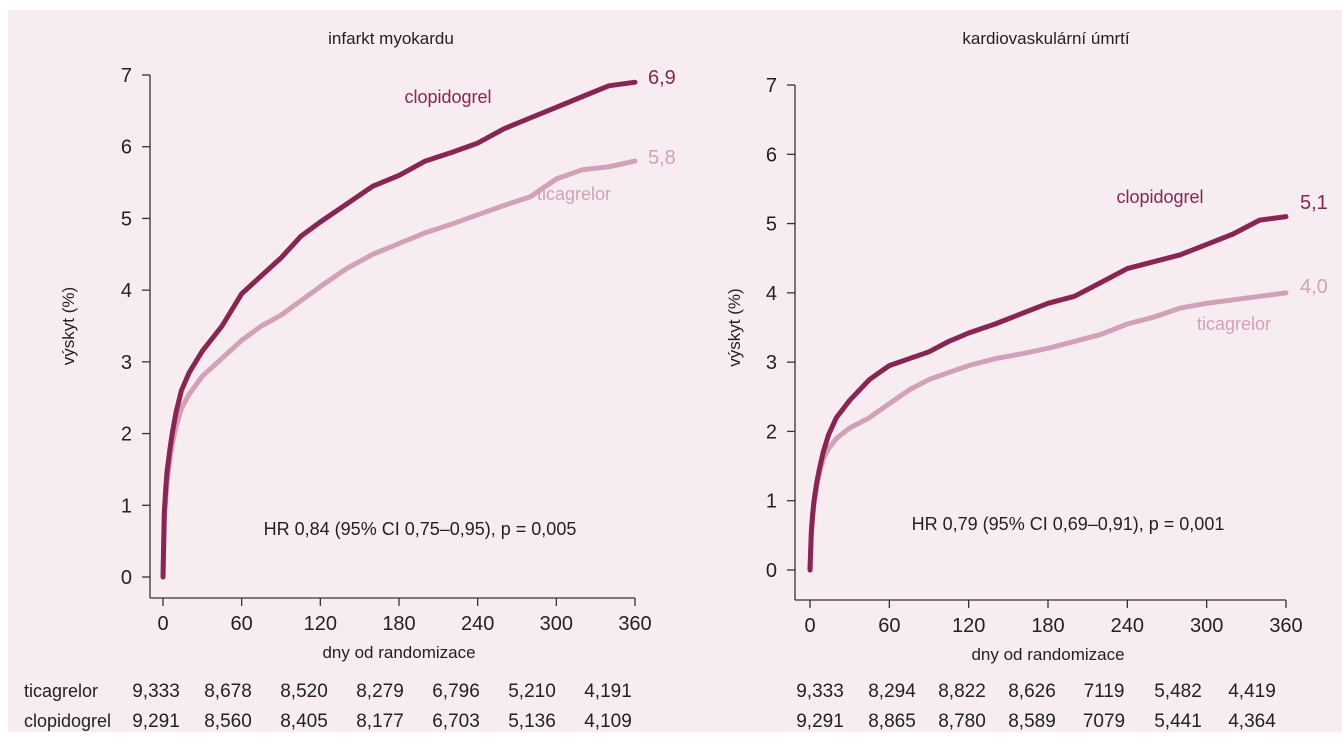  What do you see at coordinates (1178, 691) in the screenshot?
I see `at-risk-value: 5,482` at bounding box center [1178, 691].